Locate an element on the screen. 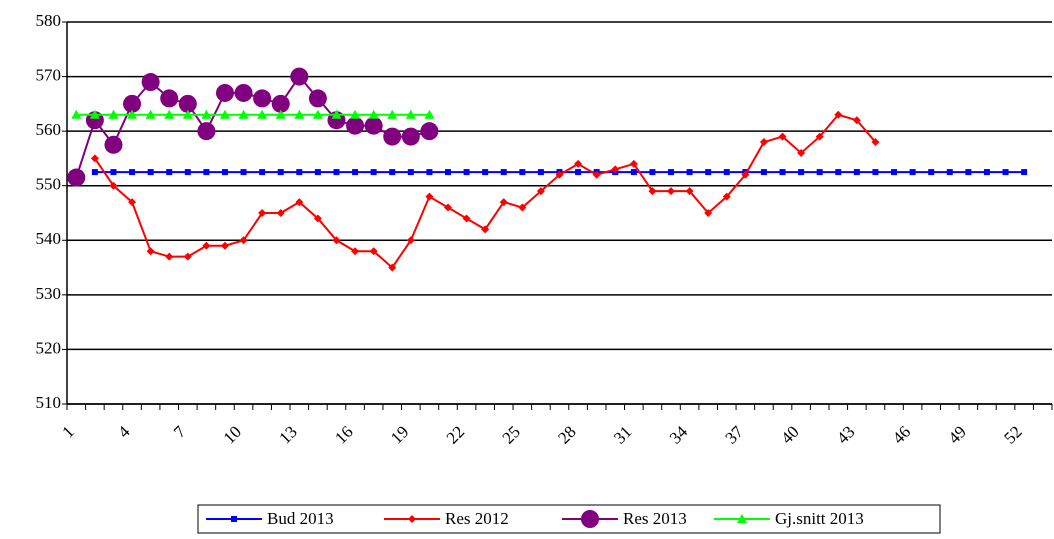 Image resolution: width=1054 pixels, height=539 pixels. x-tick-label: 25 is located at coordinates (510, 434).